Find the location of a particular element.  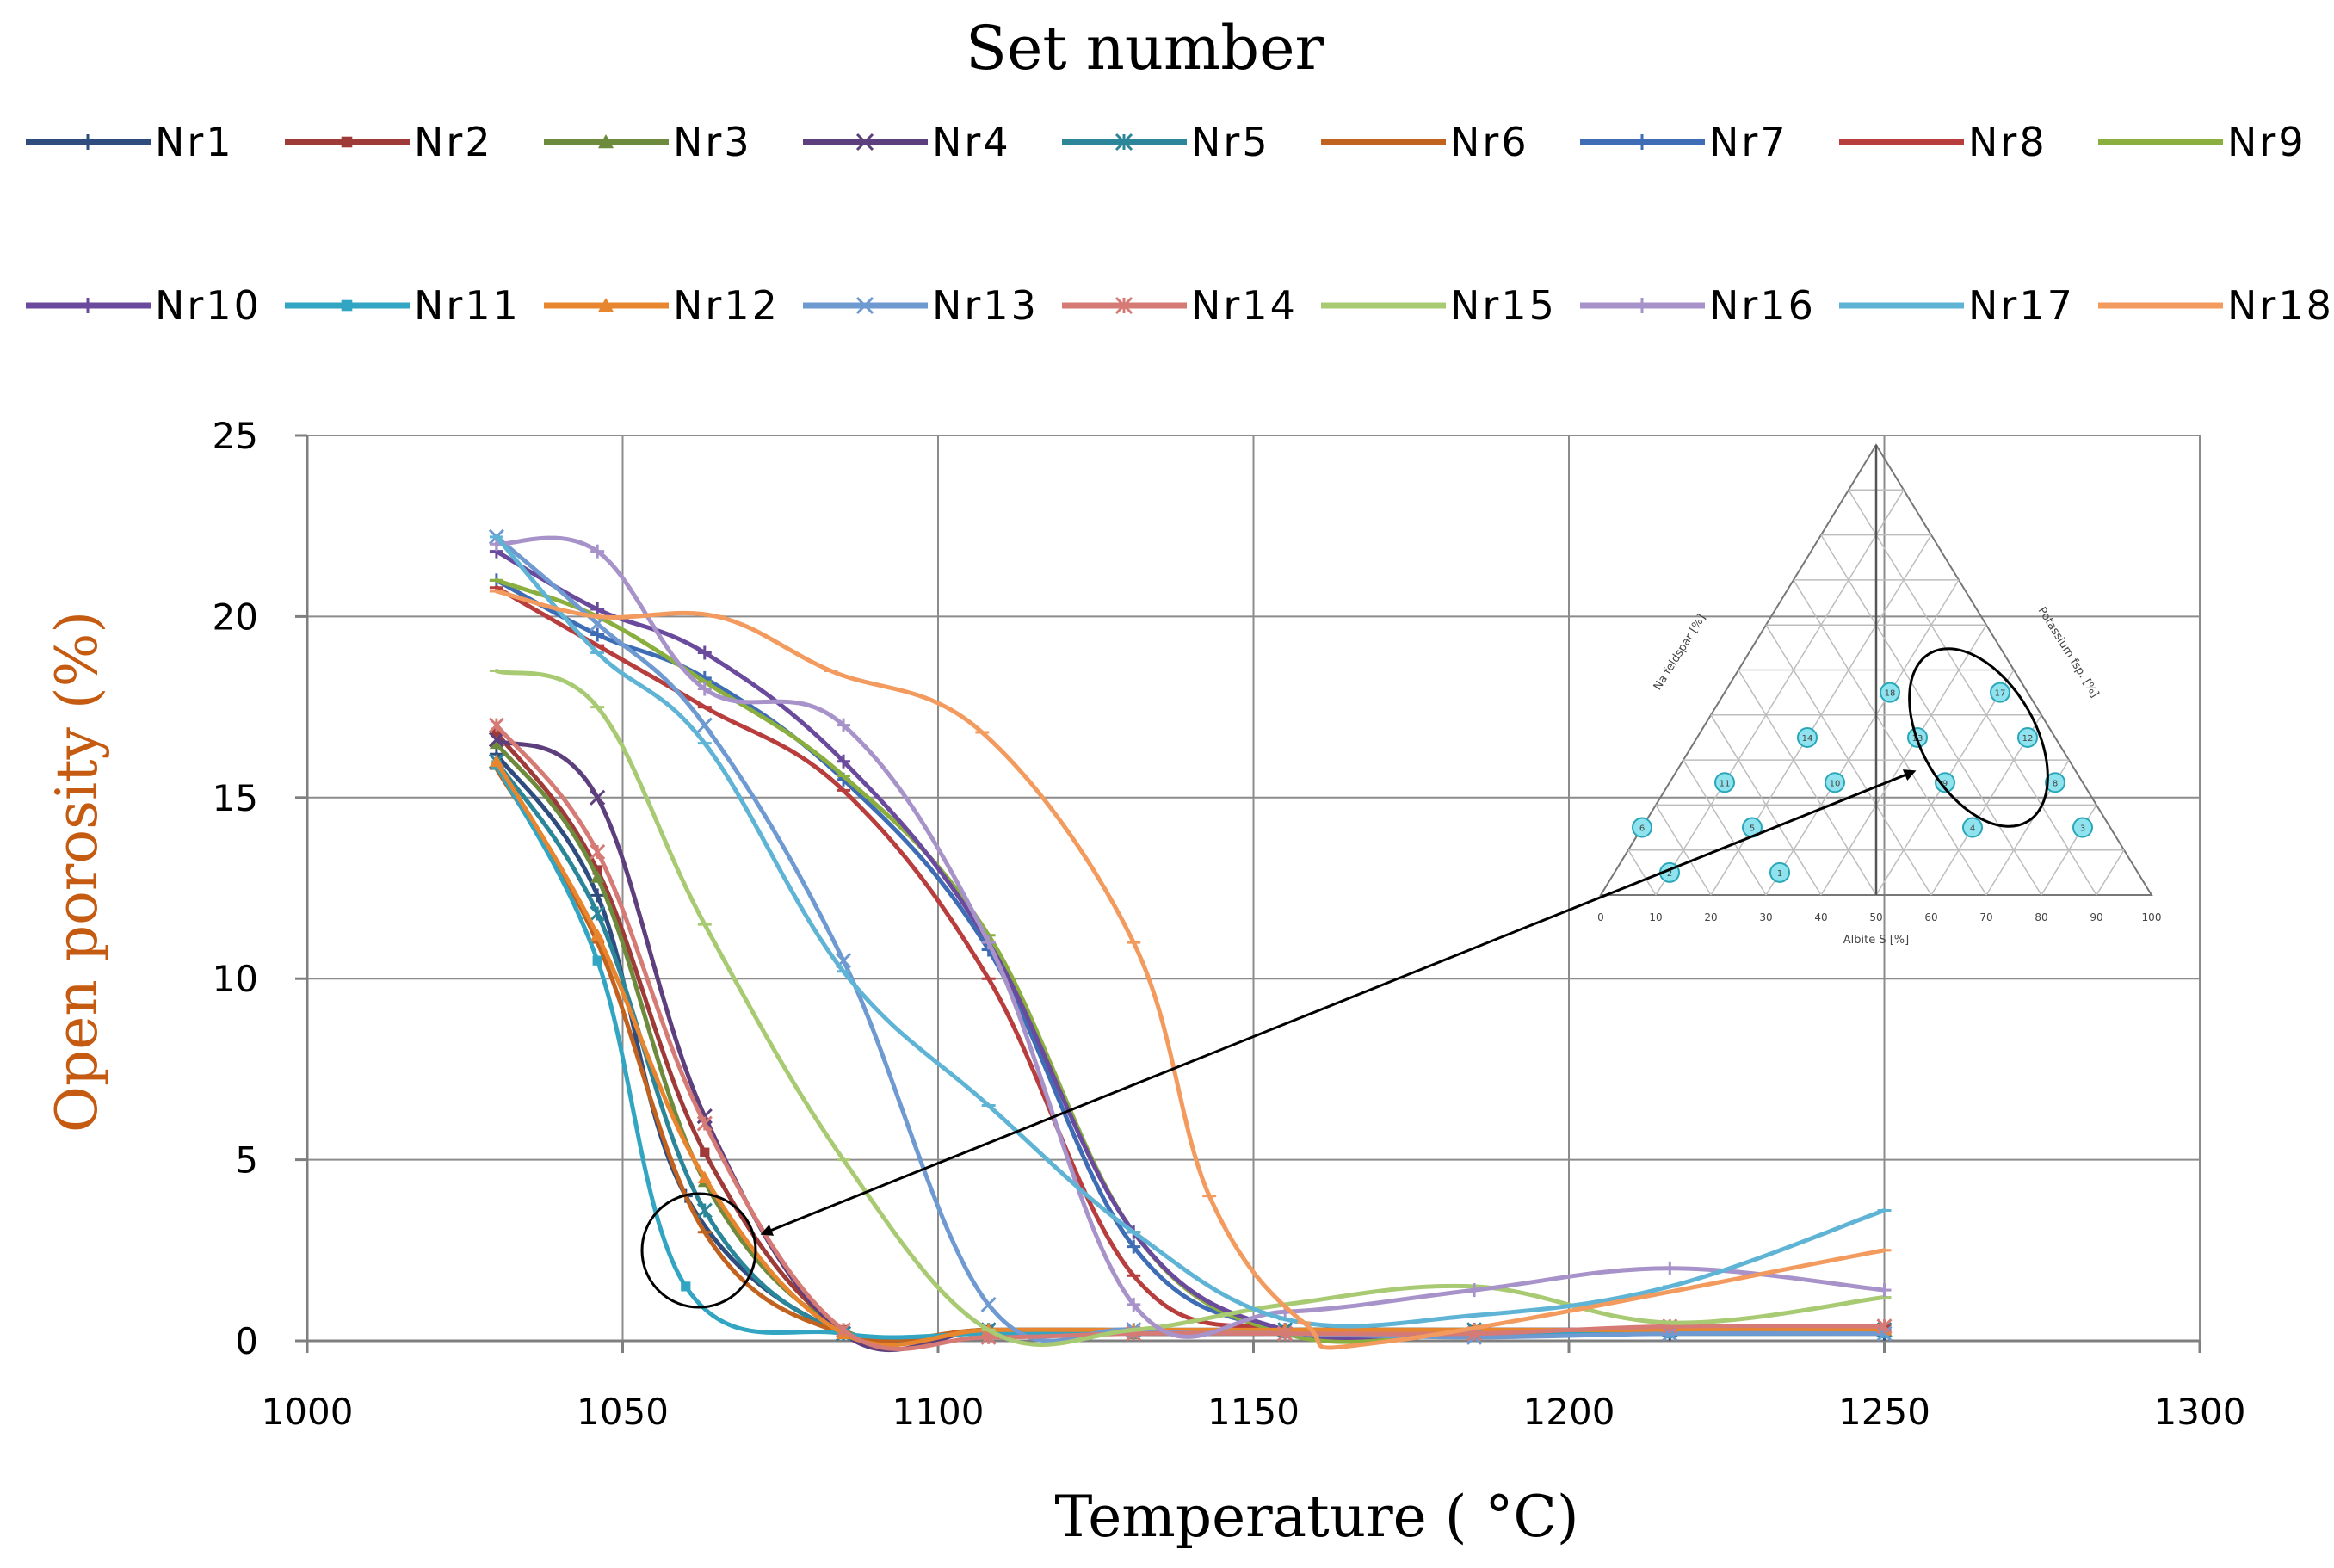

legend-item-nr1: Nr1 is located at coordinates (130, 142).